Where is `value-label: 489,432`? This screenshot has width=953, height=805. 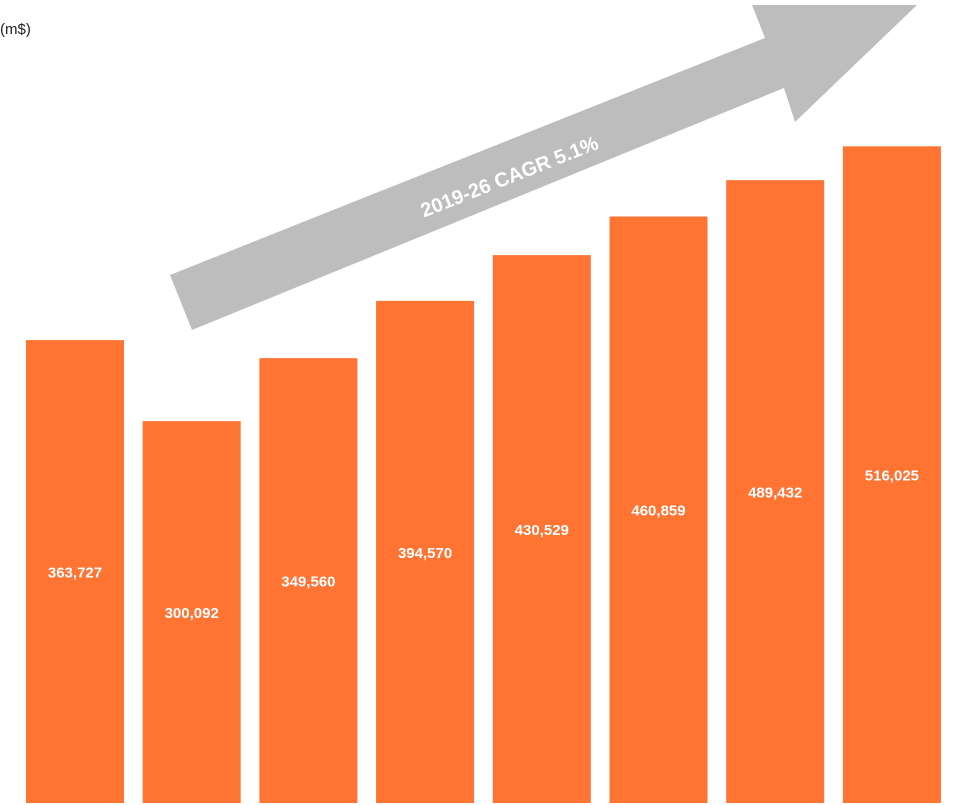 value-label: 489,432 is located at coordinates (775, 493).